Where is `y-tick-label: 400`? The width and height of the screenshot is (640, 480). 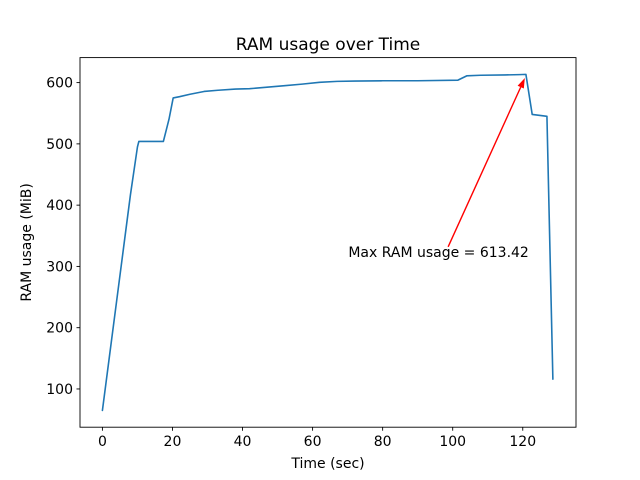 y-tick-label: 400 is located at coordinates (59, 206).